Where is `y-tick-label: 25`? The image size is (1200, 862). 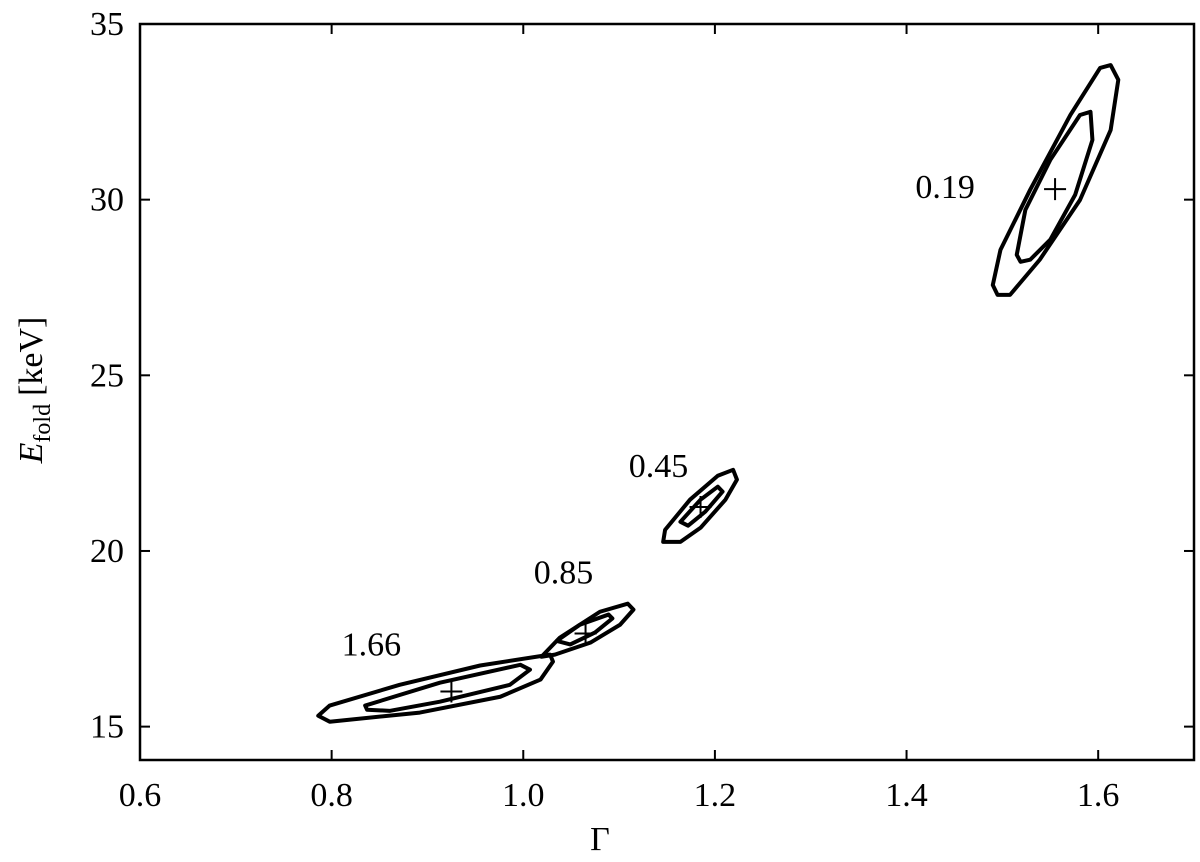 y-tick-label: 25 is located at coordinates (107, 375).